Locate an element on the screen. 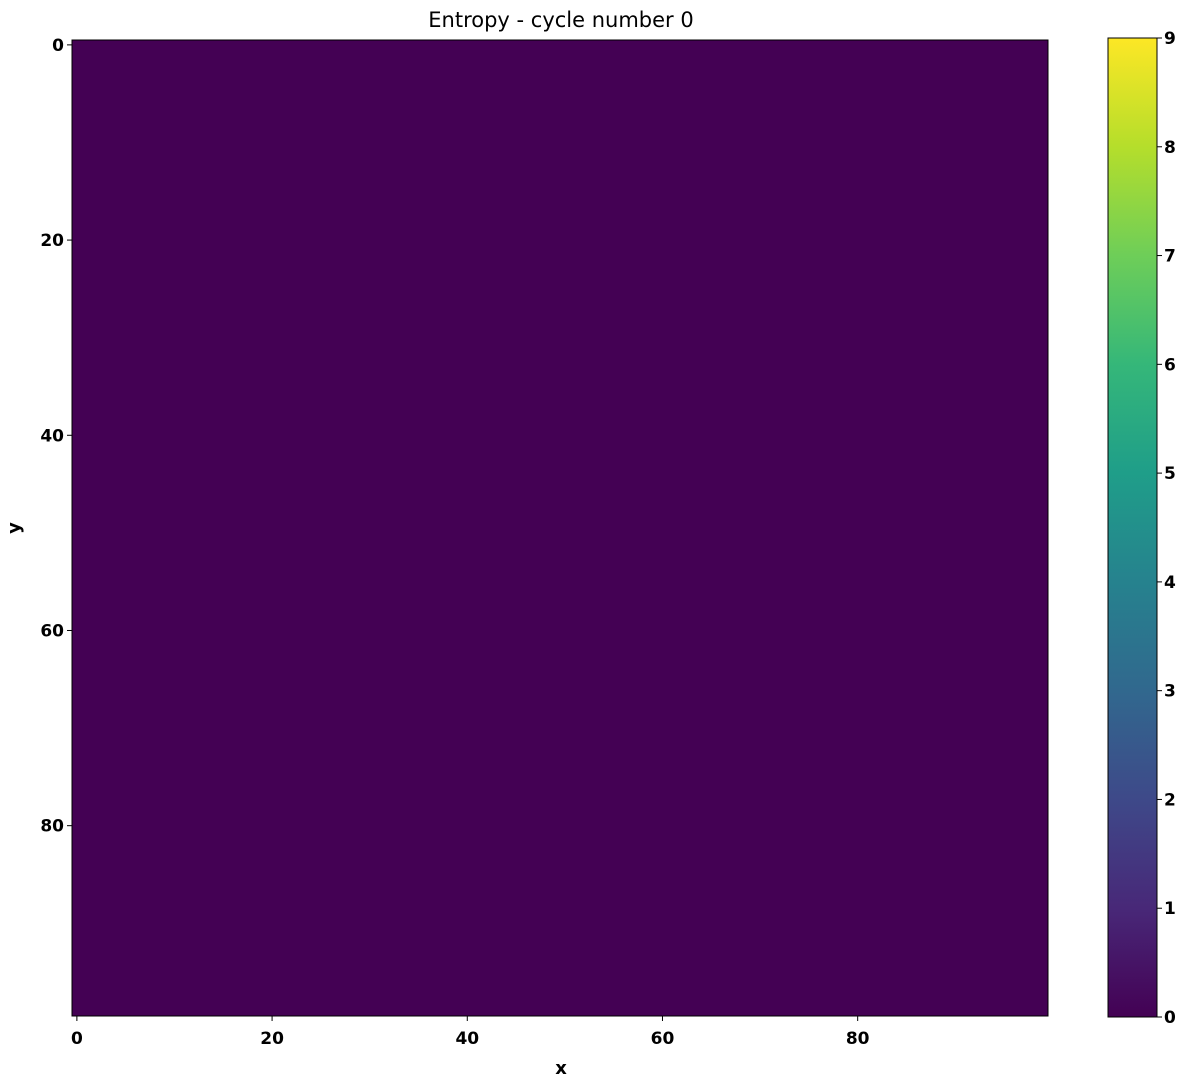  y-tick-label: 80 is located at coordinates (52, 827).